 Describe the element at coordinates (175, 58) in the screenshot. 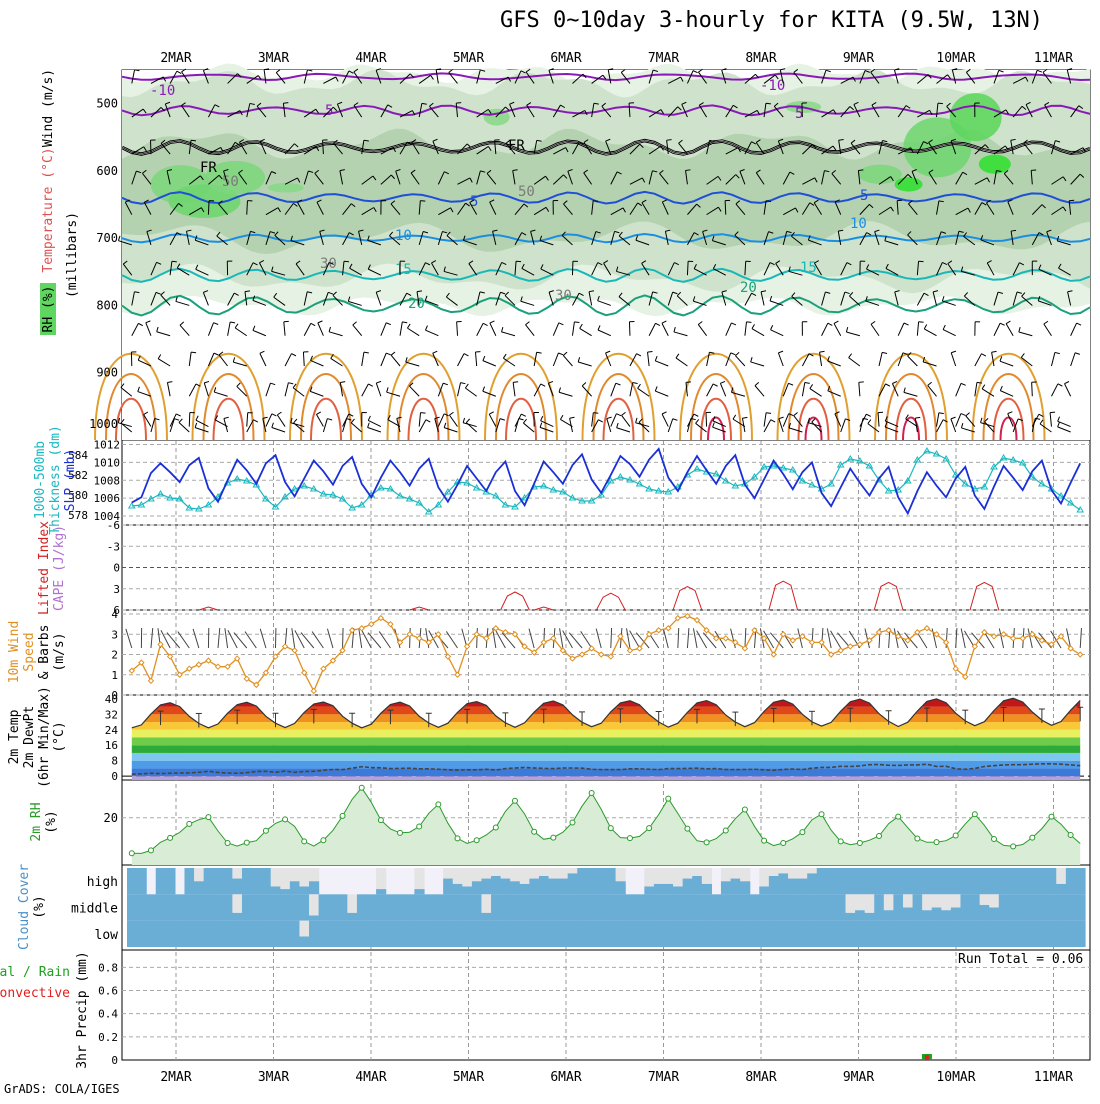

I see `date-label-top: 2MAR` at that location.